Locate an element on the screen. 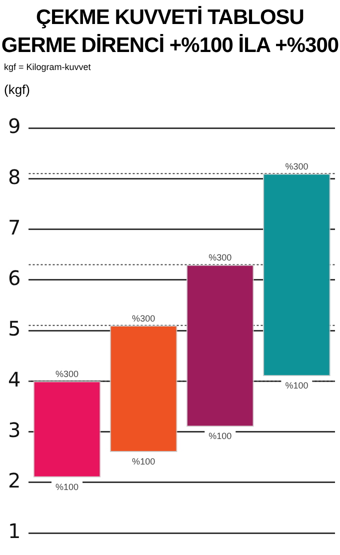 This screenshot has width=340, height=555. y-tick-label: 4 is located at coordinates (14, 379).